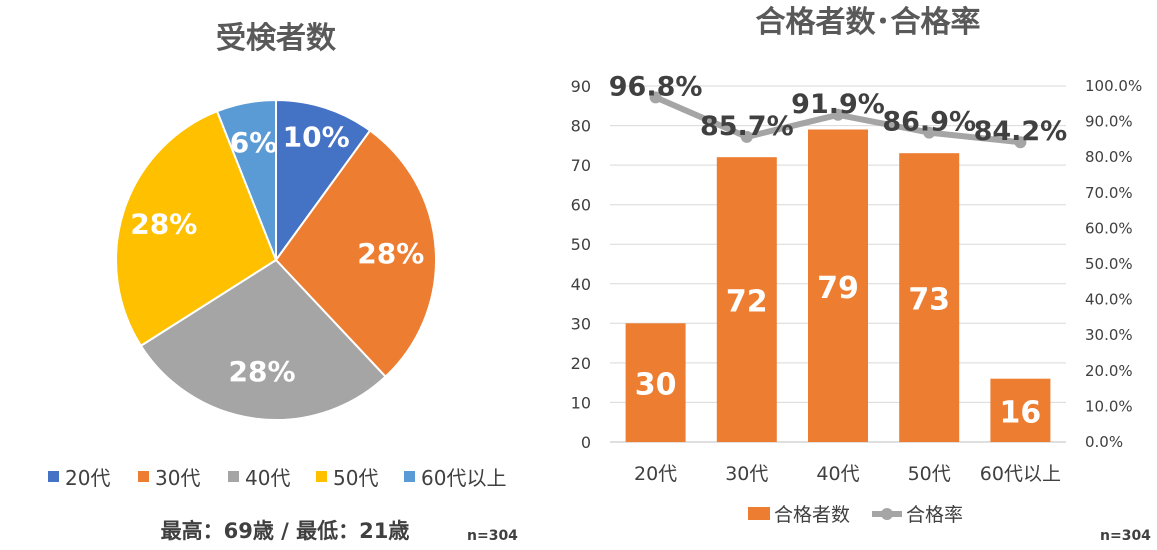 The height and width of the screenshot is (550, 1157). What do you see at coordinates (1021, 131) in the screenshot?
I see `combo-rate-label-5: 84.2%` at bounding box center [1021, 131].